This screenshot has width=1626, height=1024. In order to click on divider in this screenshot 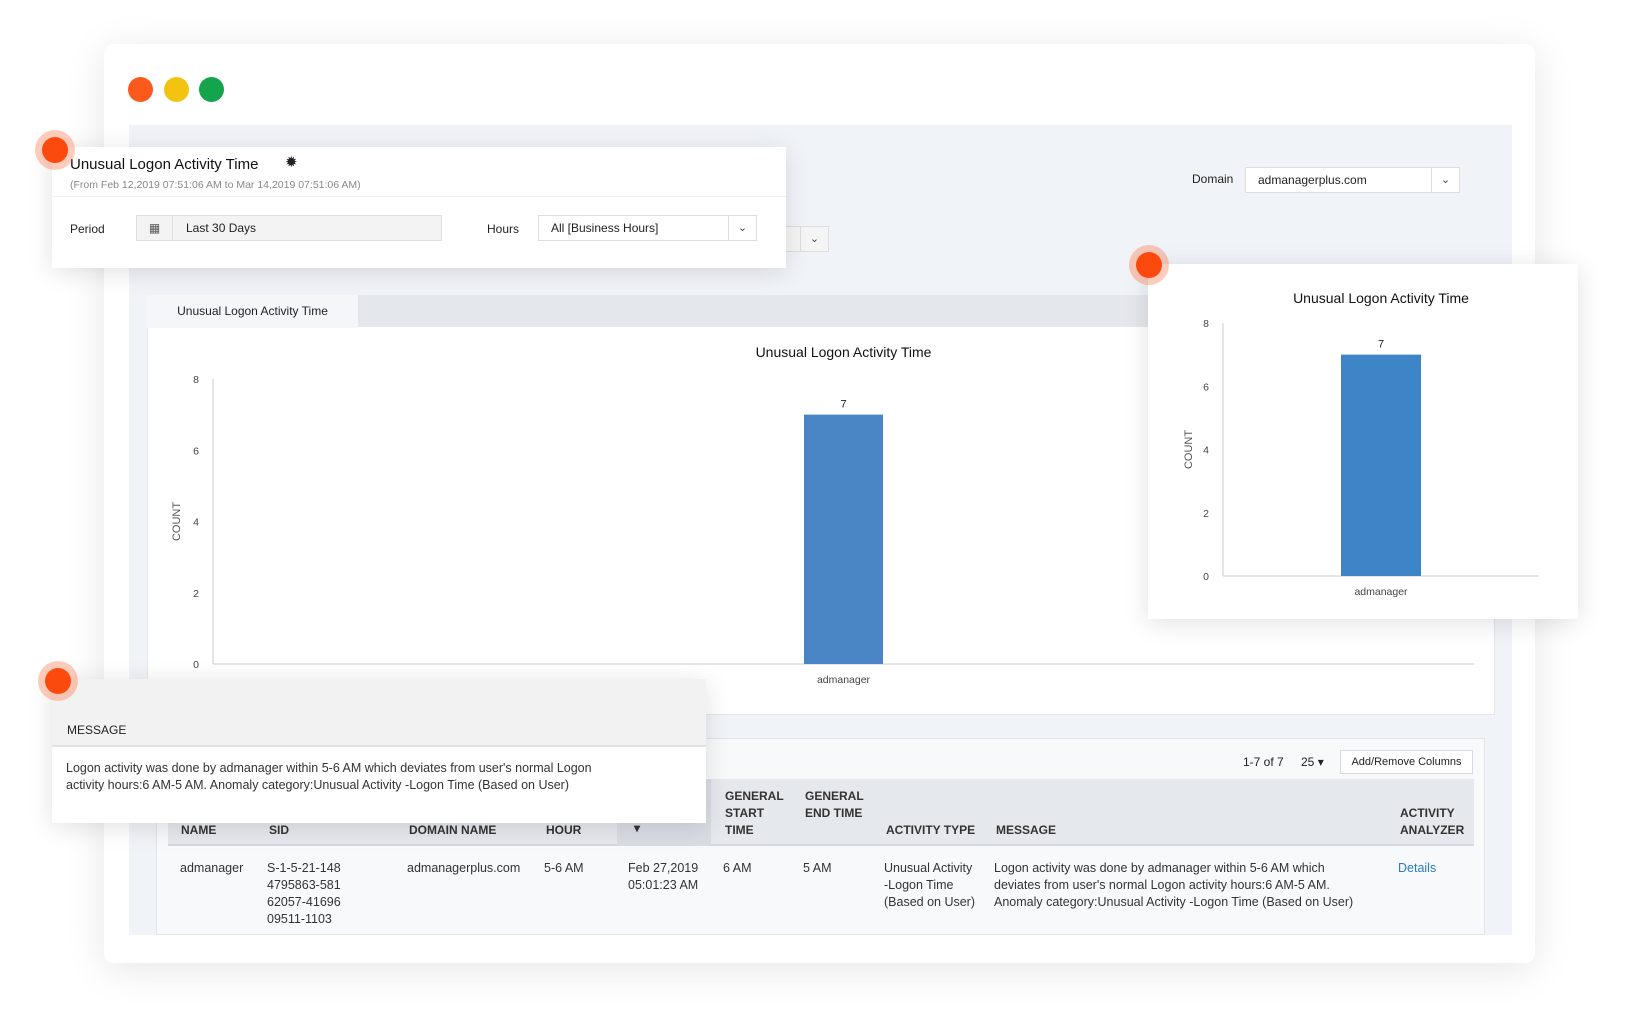, I will do `click(419, 196)`.